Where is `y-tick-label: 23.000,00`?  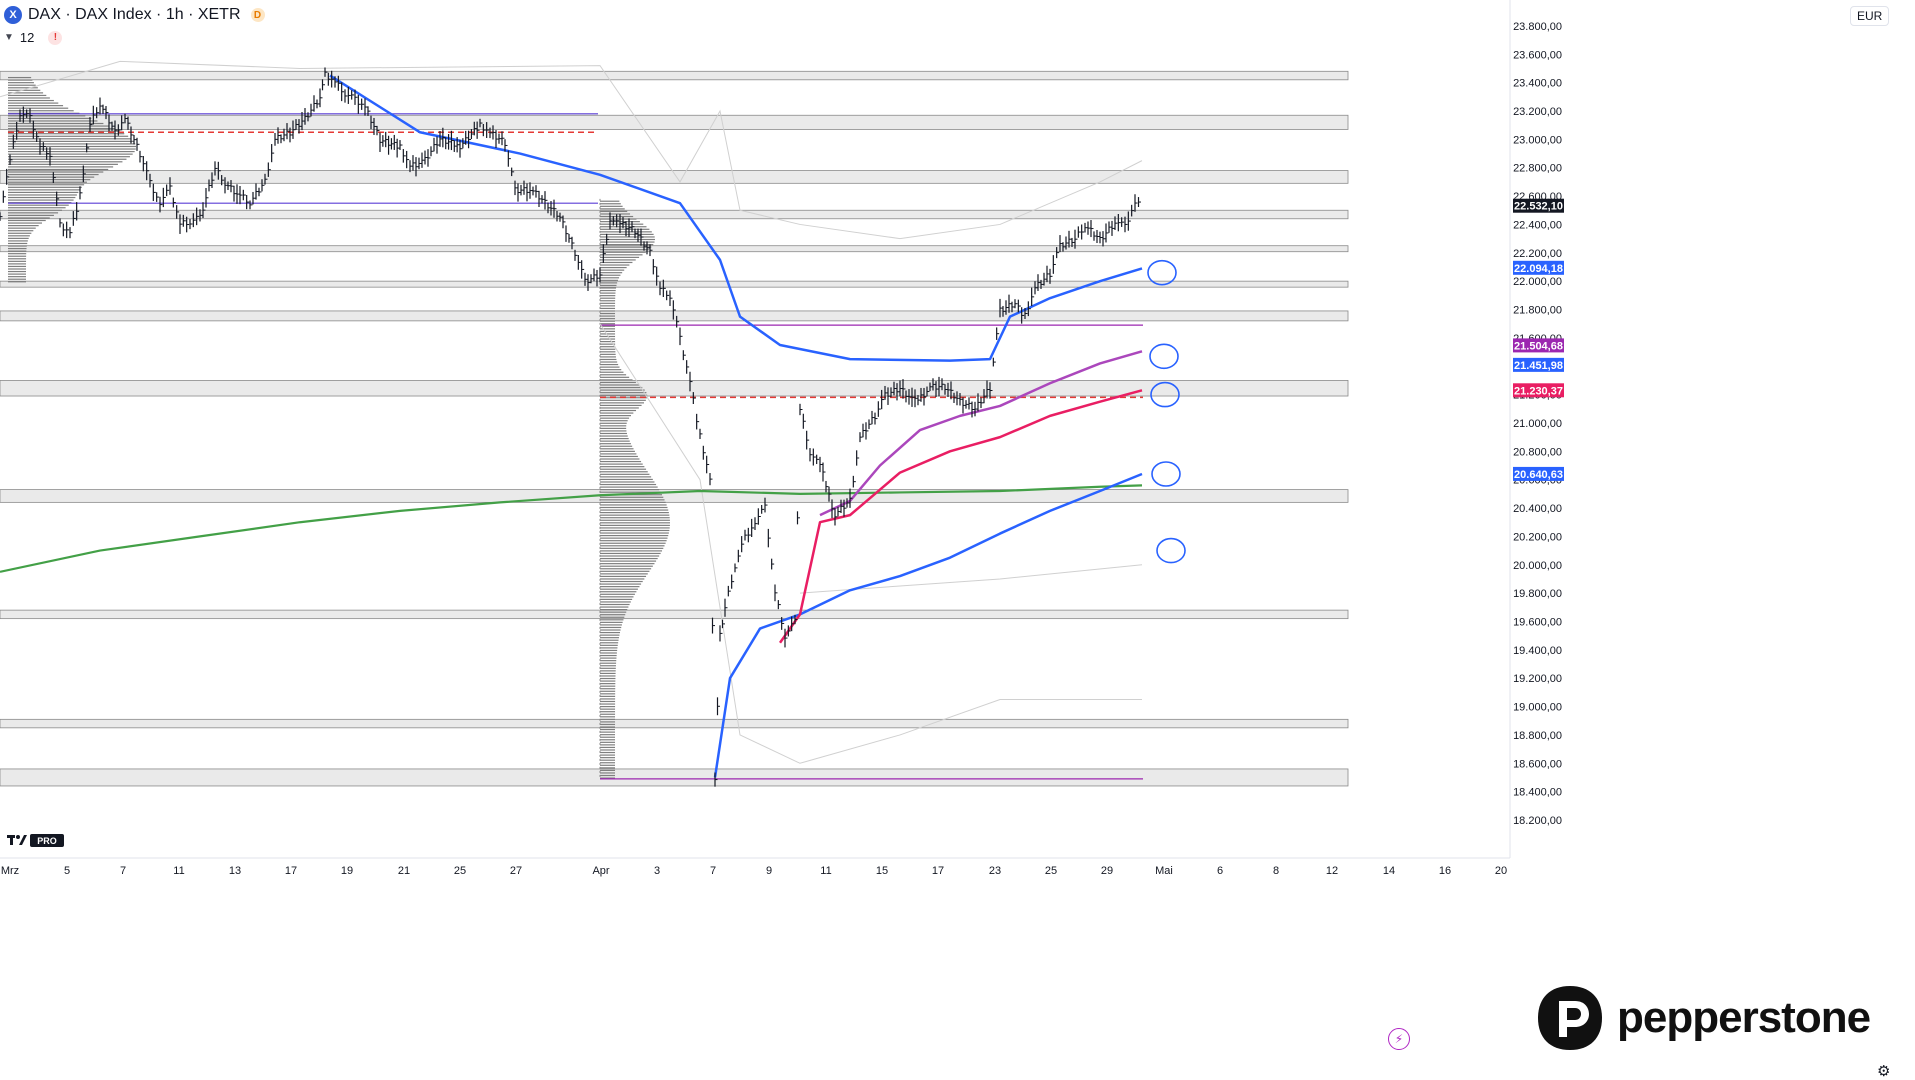
y-tick-label: 23.000,00 is located at coordinates (1537, 140).